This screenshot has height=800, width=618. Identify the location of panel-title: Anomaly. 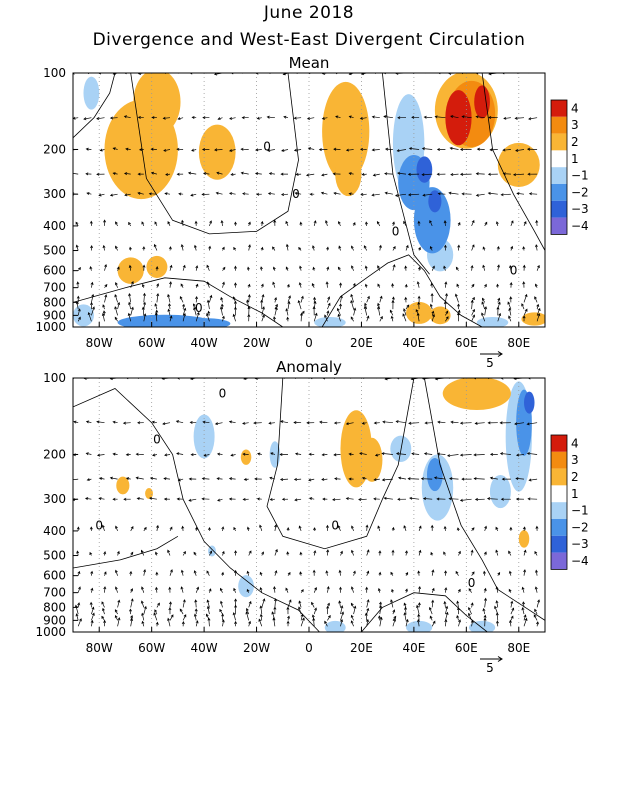
(309, 367).